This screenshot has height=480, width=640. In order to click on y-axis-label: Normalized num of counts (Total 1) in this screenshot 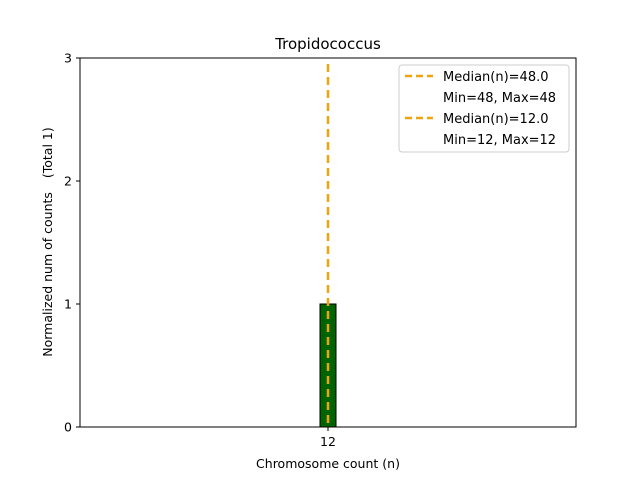, I will do `click(47, 242)`.